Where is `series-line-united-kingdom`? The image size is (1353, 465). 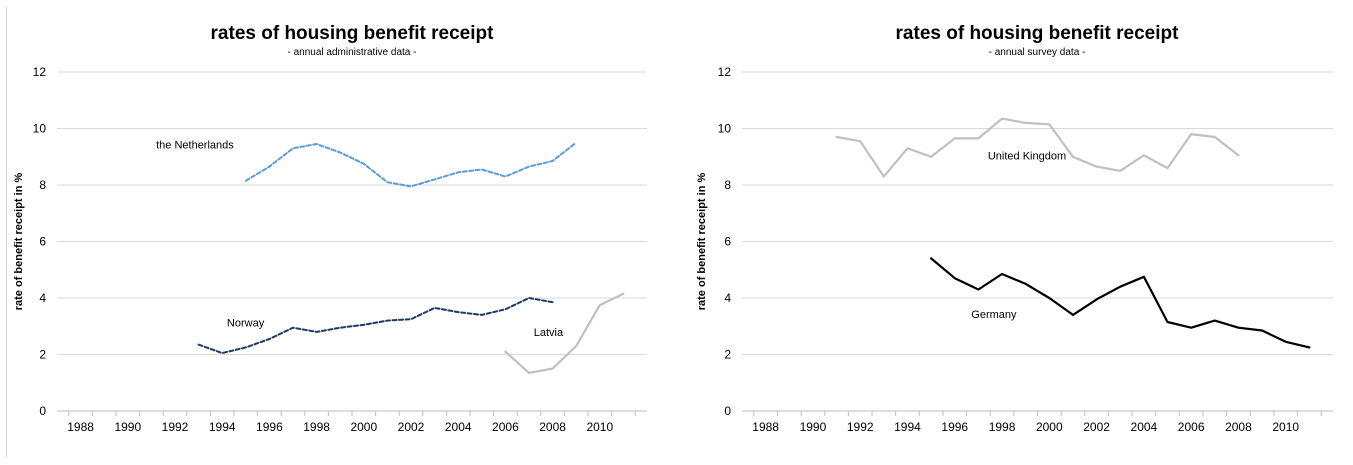 series-line-united-kingdom is located at coordinates (1037, 147).